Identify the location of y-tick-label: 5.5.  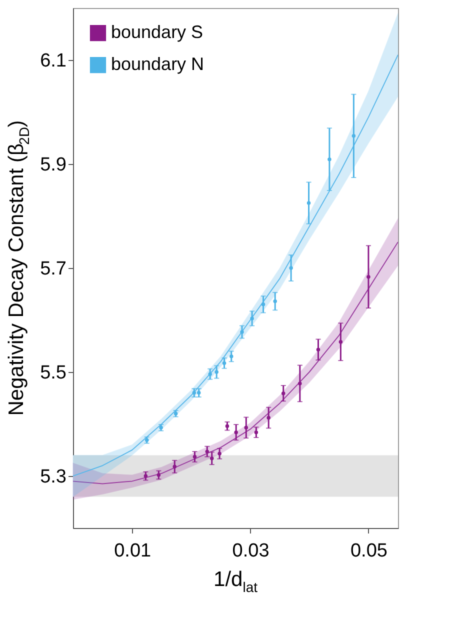
(53, 373).